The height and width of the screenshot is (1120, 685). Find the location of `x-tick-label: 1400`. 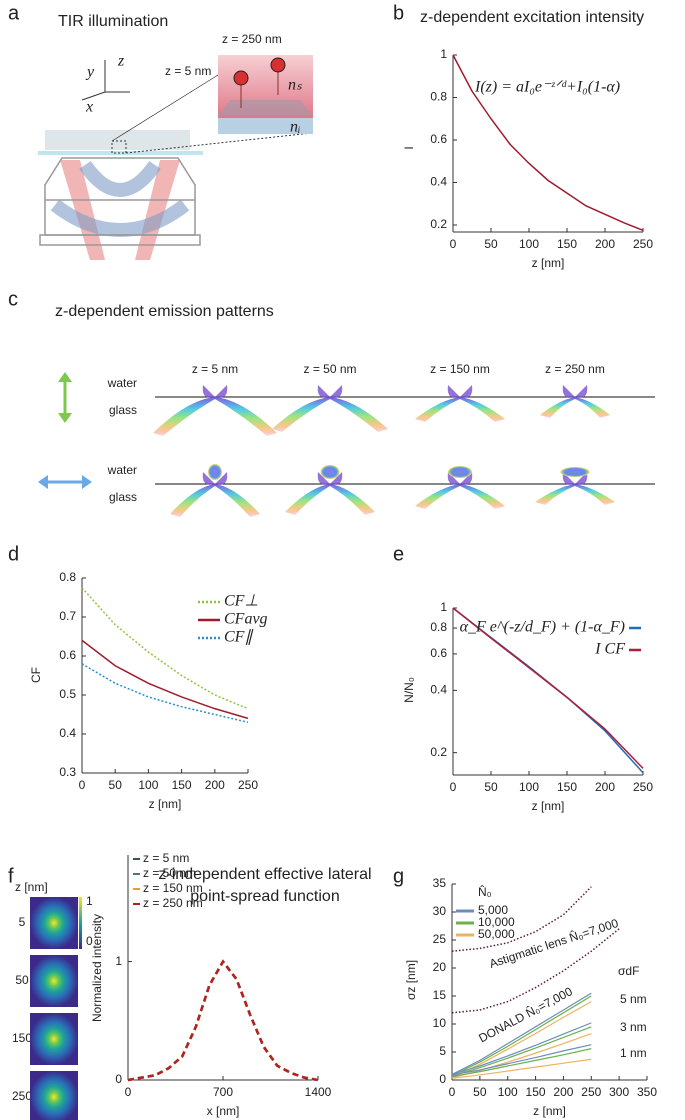

x-tick-label: 1400 is located at coordinates (318, 1092).